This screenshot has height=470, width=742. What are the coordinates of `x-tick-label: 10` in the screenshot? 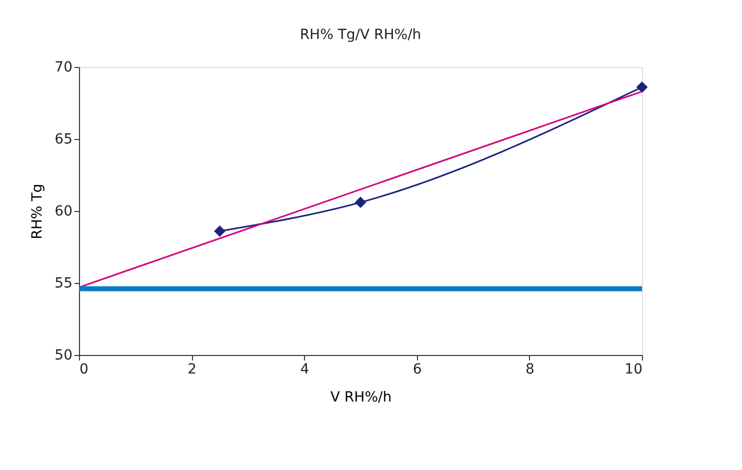 It's located at (633, 370).